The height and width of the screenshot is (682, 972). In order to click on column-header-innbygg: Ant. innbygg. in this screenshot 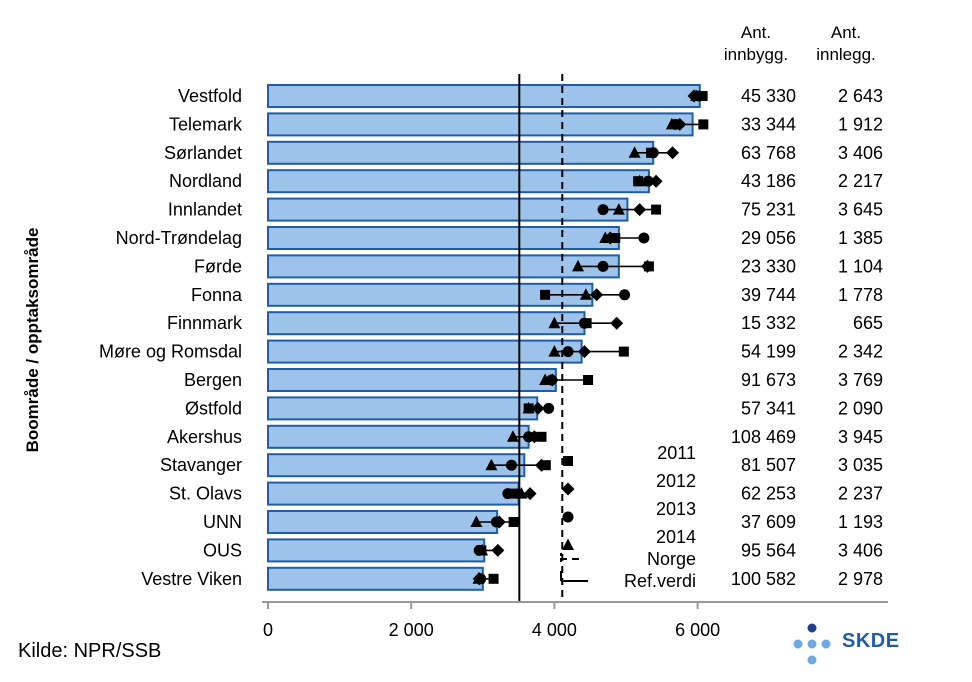, I will do `click(756, 44)`.